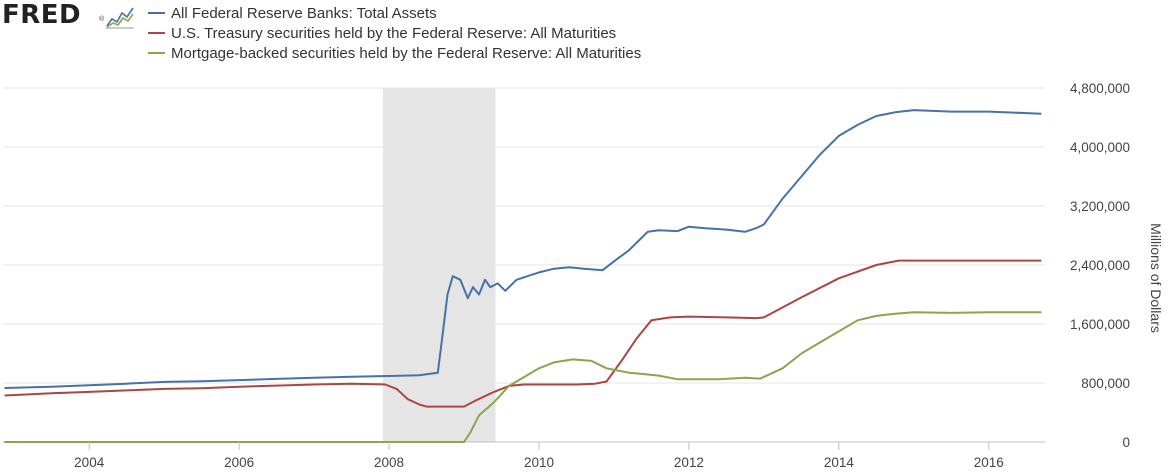 The width and height of the screenshot is (1171, 472). I want to click on fred-logo-text: FRED, so click(42, 15).